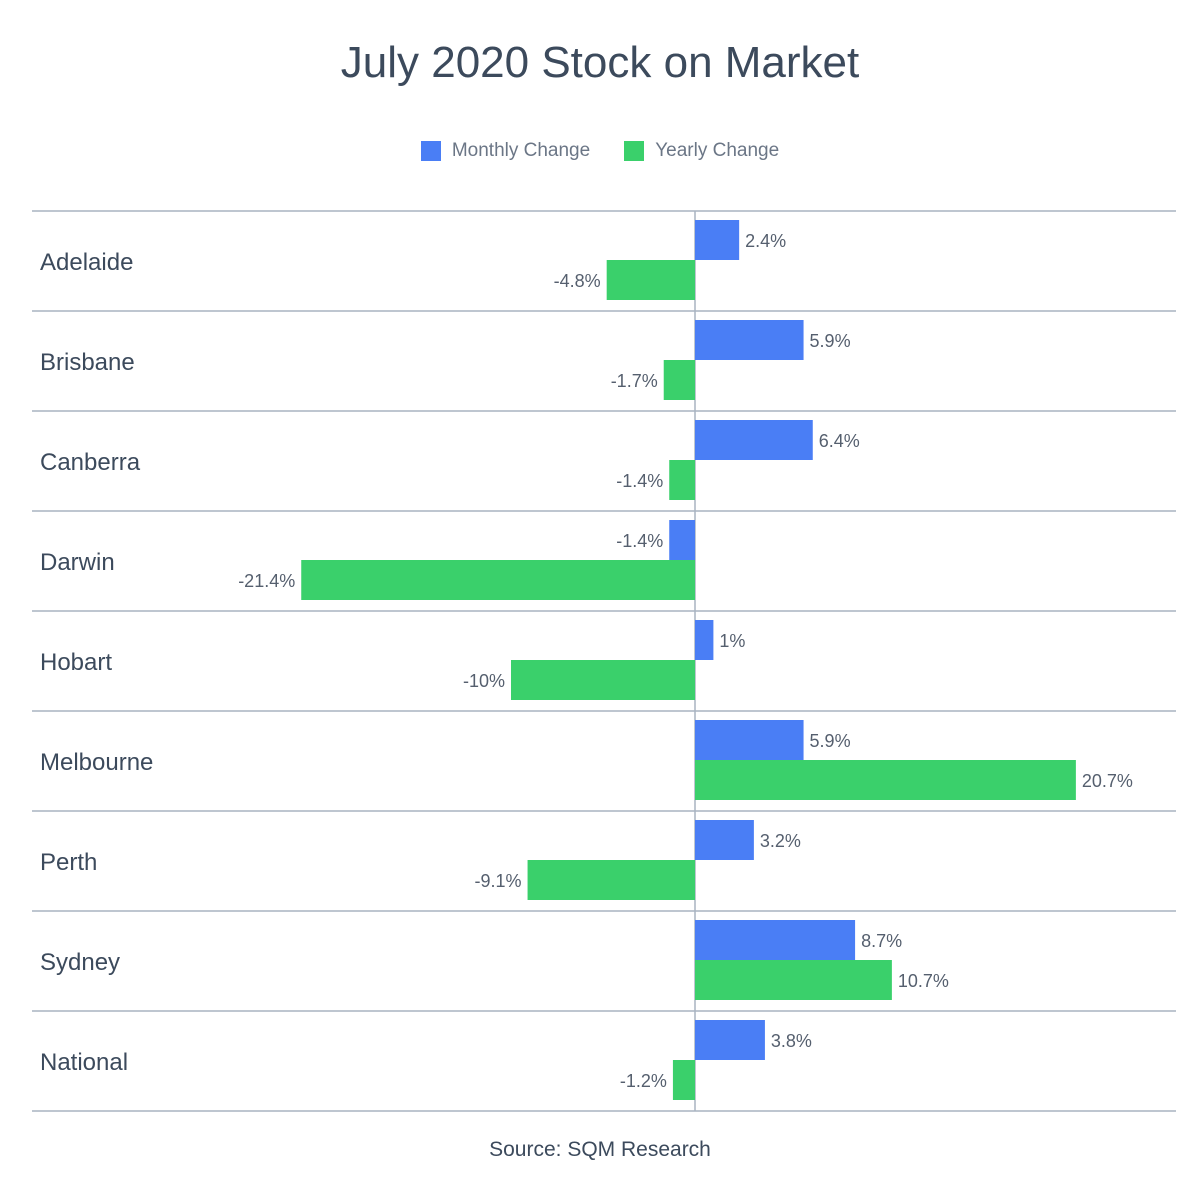 The image size is (1200, 1200). Describe the element at coordinates (639, 481) in the screenshot. I see `yearly-value-label-canberra: -1.4%` at that location.